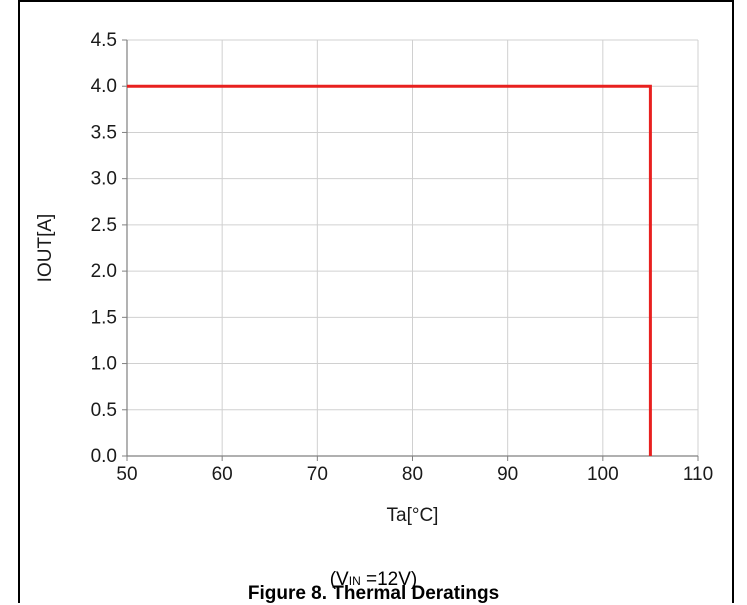  Describe the element at coordinates (412, 474) in the screenshot. I see `x-tick-label: 80` at that location.